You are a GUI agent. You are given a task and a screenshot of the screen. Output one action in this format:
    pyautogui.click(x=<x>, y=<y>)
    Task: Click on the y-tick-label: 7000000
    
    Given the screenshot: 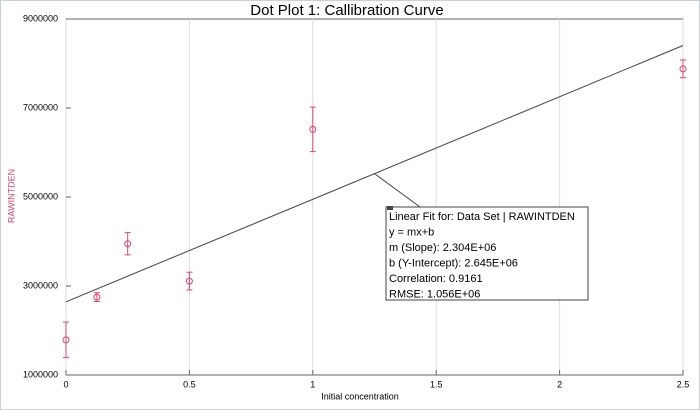 What is the action you would take?
    pyautogui.click(x=40, y=107)
    